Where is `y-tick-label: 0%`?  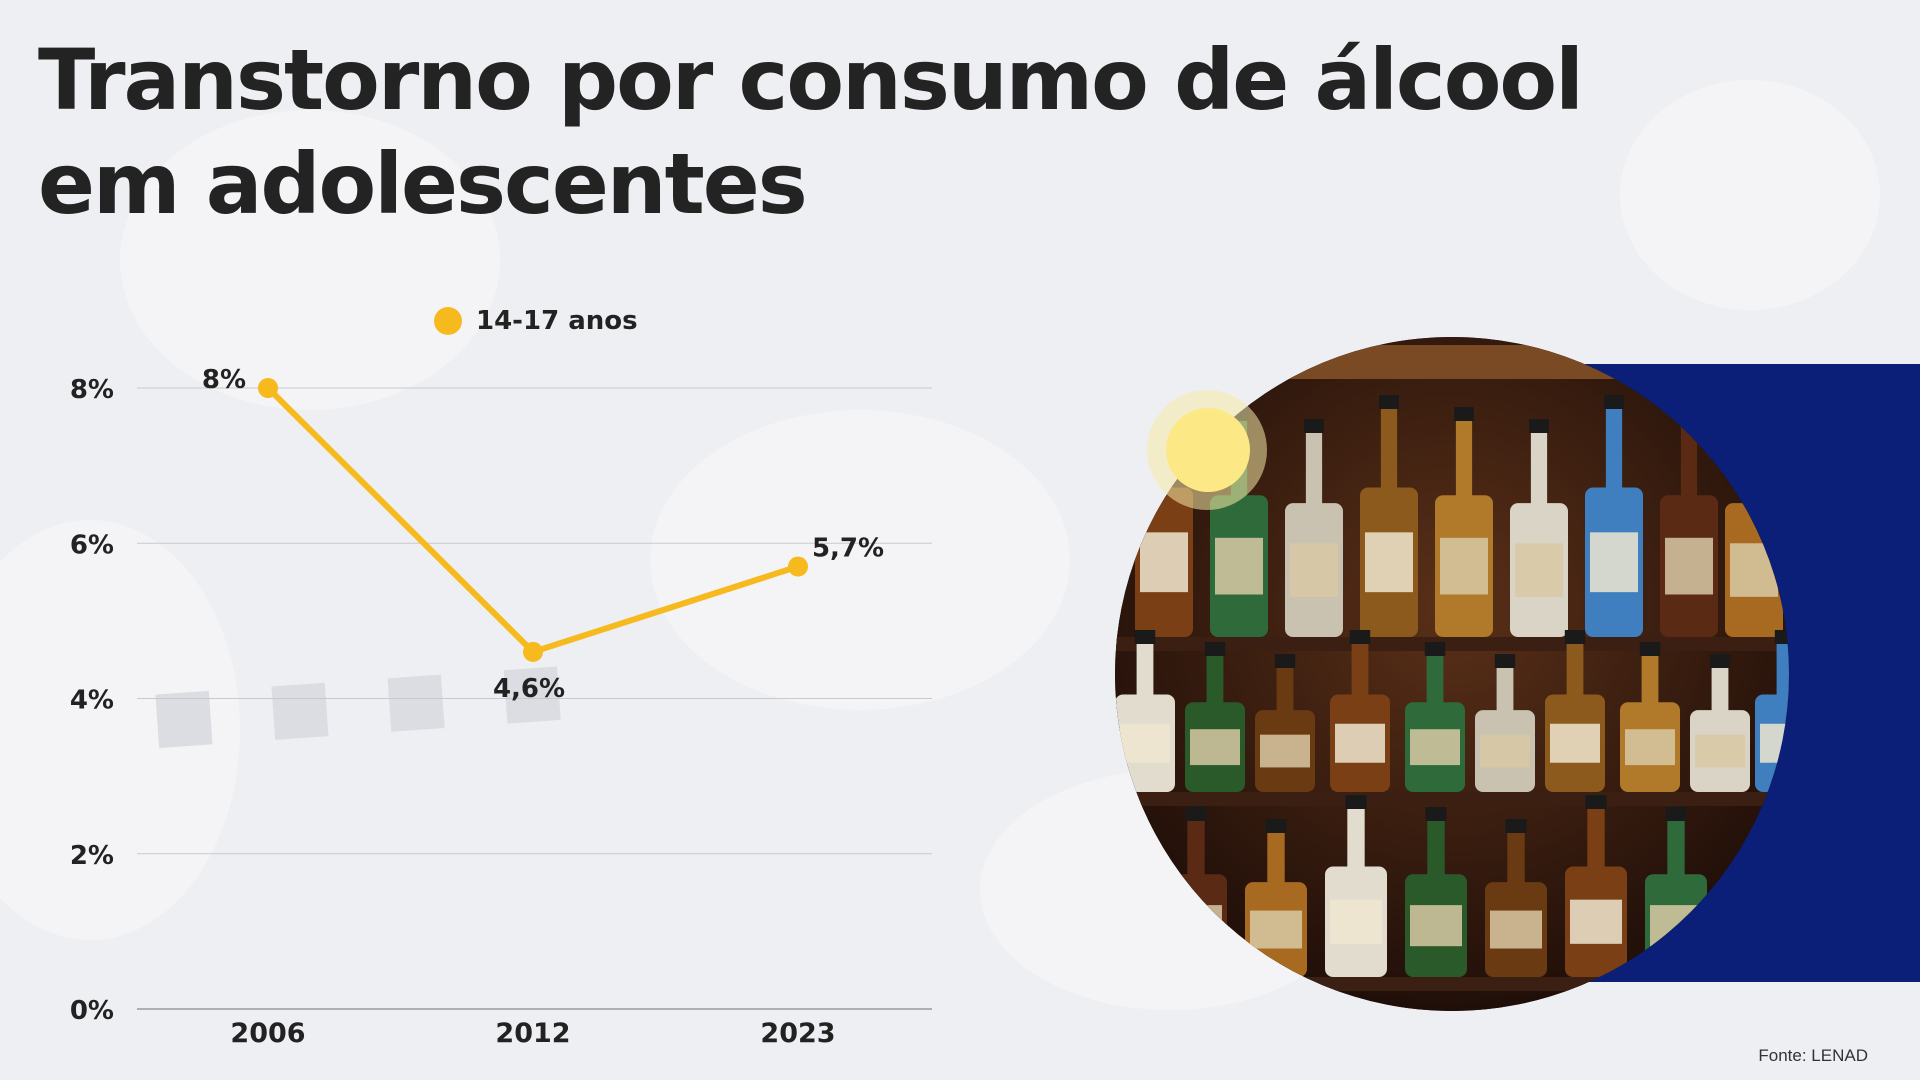
y-tick-label: 0% is located at coordinates (92, 1011).